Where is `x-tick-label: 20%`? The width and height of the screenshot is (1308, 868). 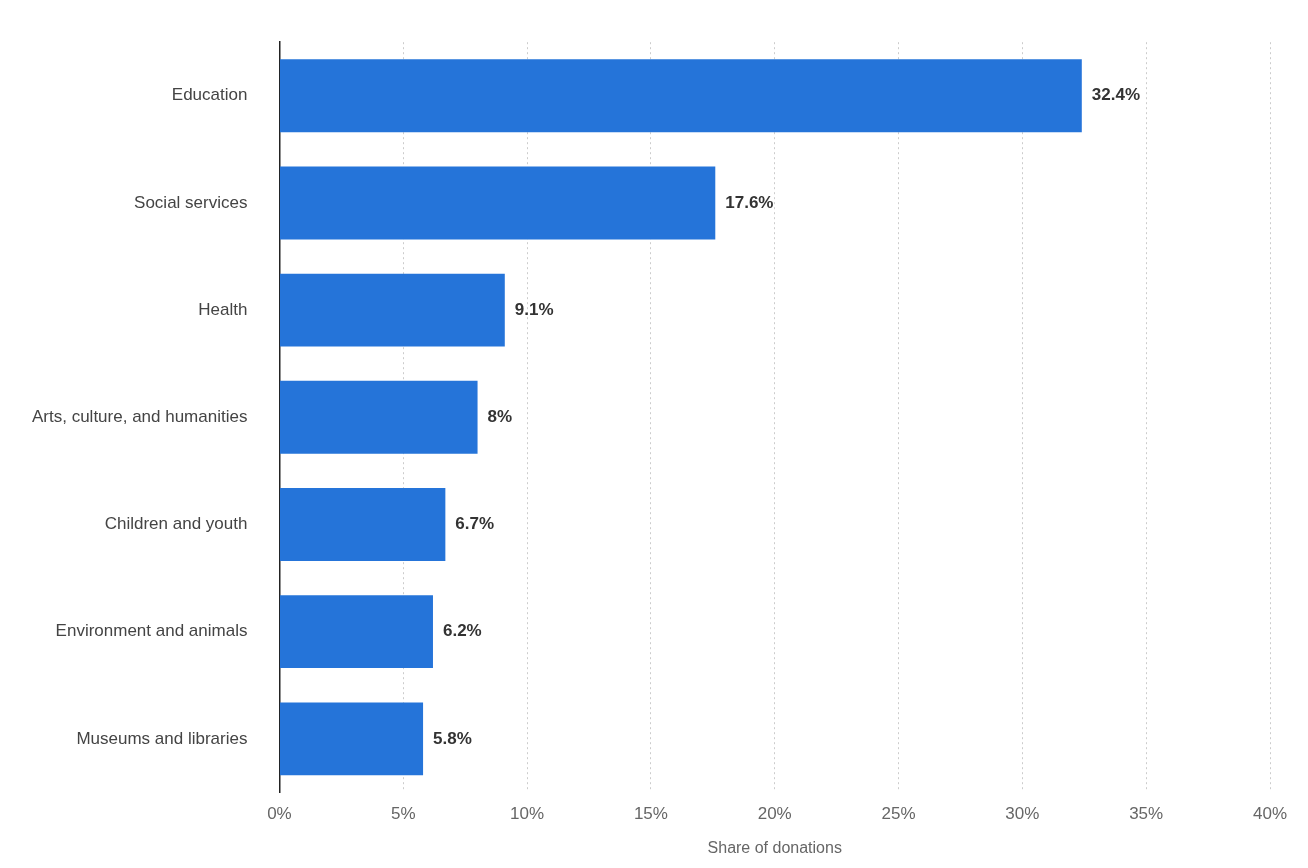 x-tick-label: 20% is located at coordinates (774, 814).